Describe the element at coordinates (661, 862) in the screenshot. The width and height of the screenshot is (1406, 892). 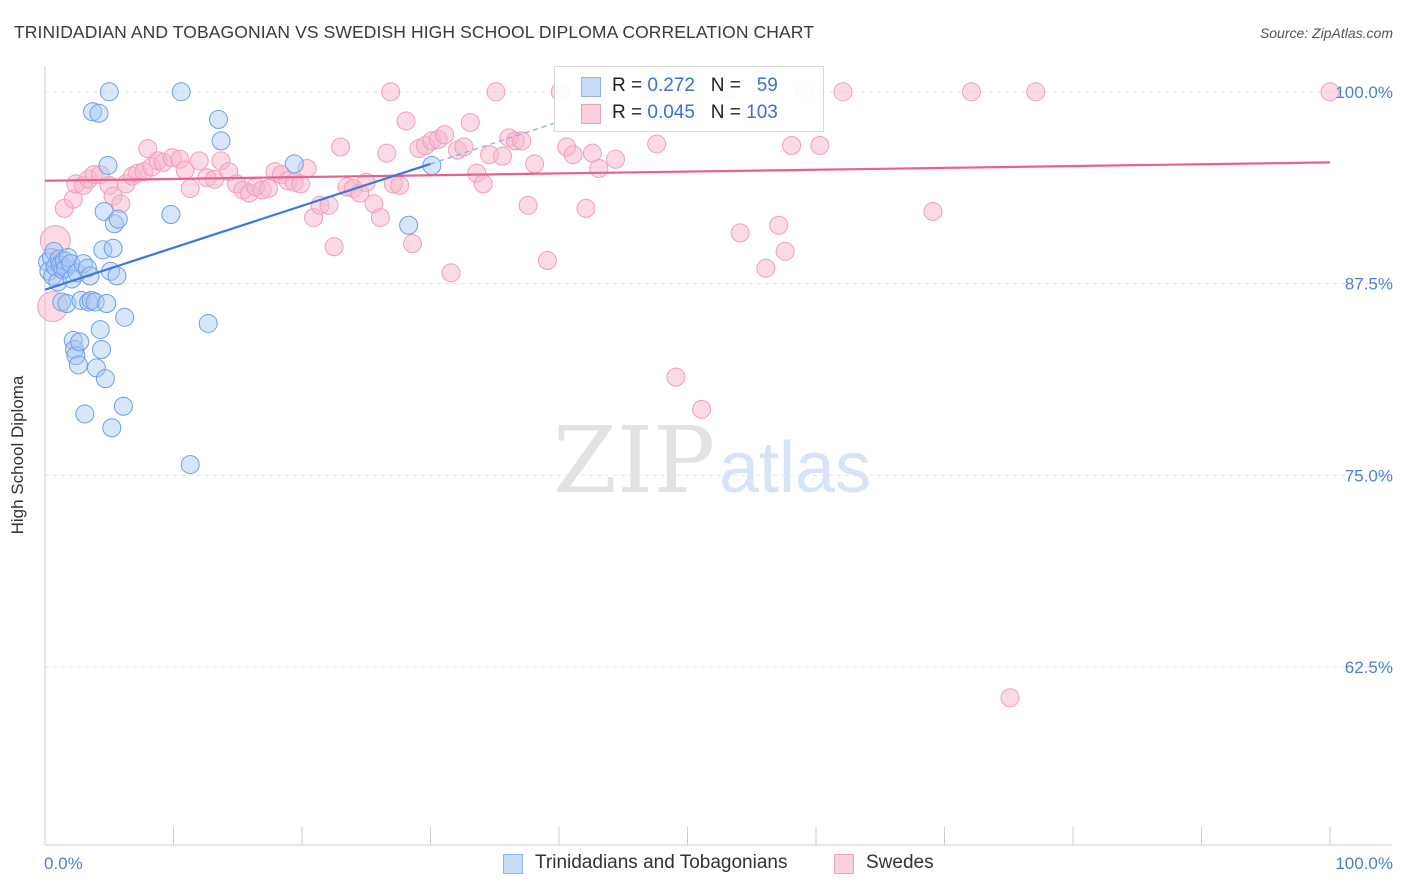
I see `legend-label: Trinidadians and Tobagonians` at that location.